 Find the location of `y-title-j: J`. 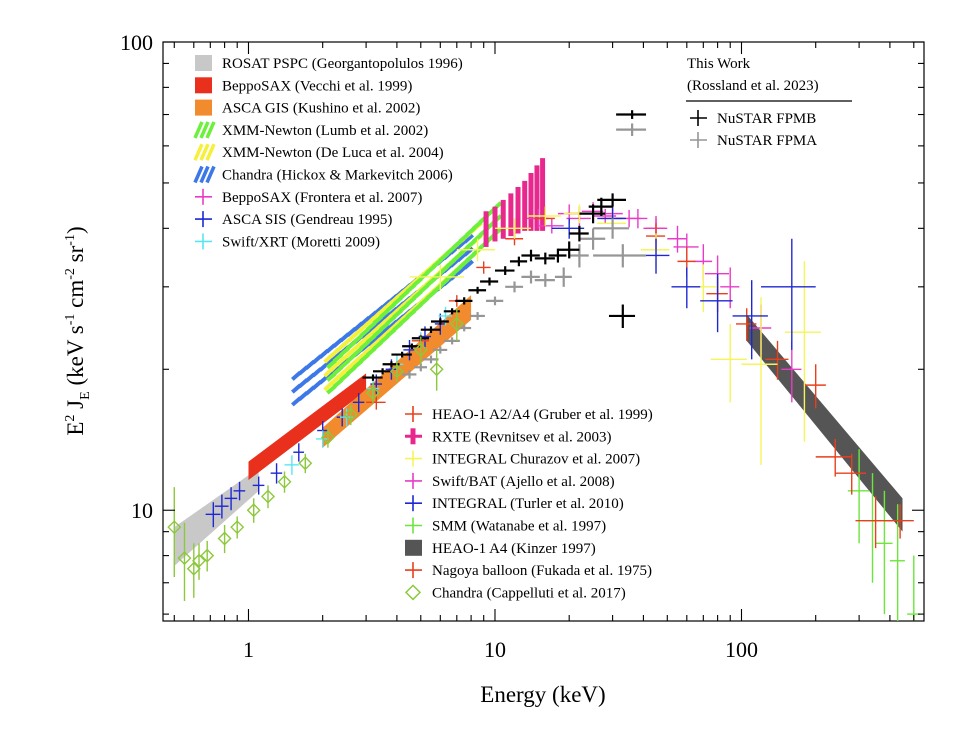

y-title-j: J is located at coordinates (75, 407).